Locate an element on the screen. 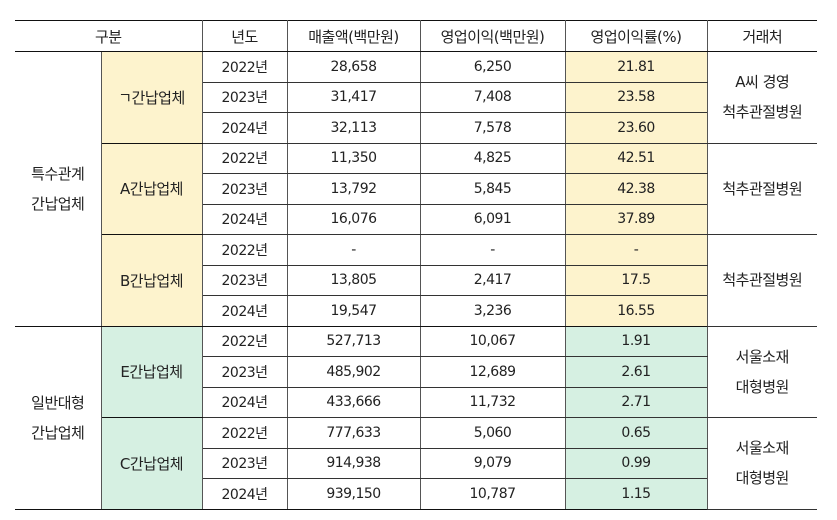 The height and width of the screenshot is (520, 837). margin-cell: 42.51 is located at coordinates (636, 158).